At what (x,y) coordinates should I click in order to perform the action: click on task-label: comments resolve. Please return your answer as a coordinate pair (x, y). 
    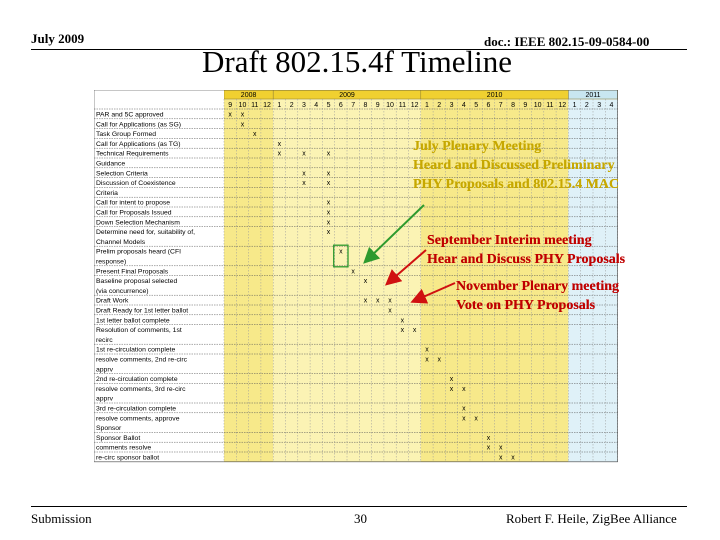
    Looking at the image, I should click on (123, 448).